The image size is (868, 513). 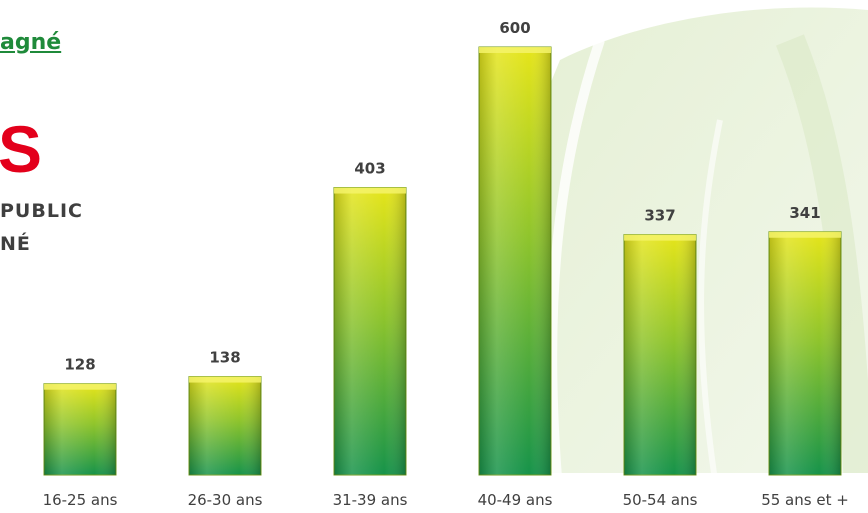 I want to click on data-label: 138, so click(x=224, y=358).